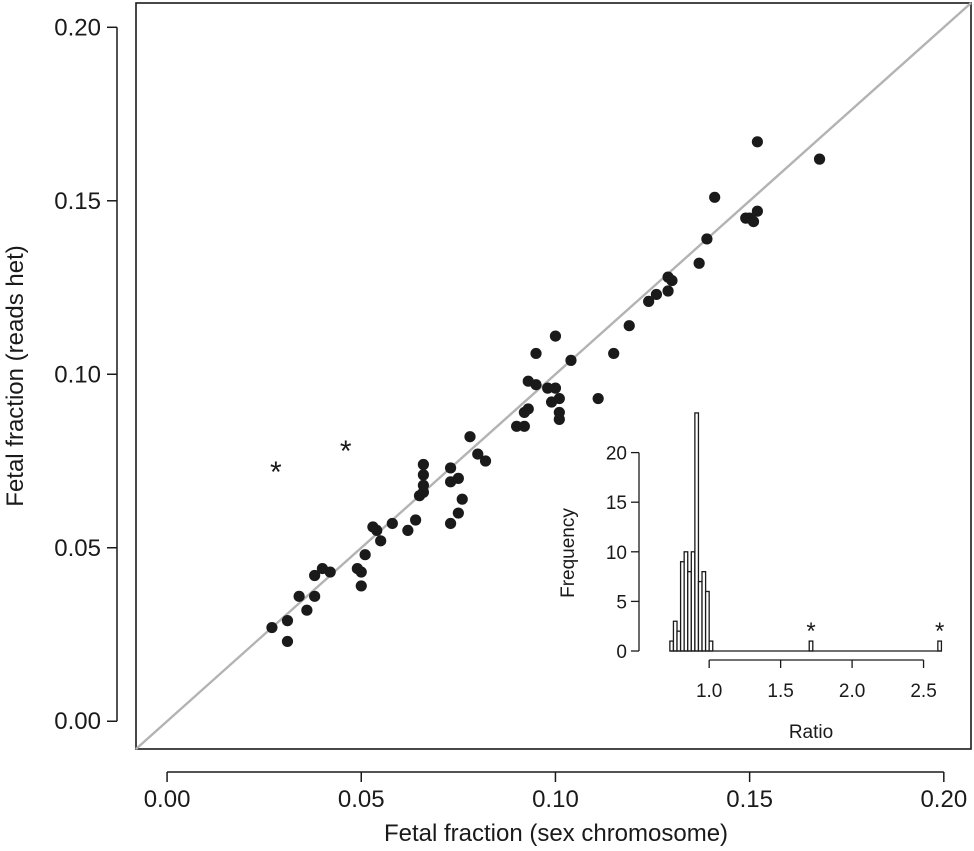  What do you see at coordinates (816, 680) in the screenshot?
I see `inset-x-axis: 1.0 1.5 2.0 2.5` at bounding box center [816, 680].